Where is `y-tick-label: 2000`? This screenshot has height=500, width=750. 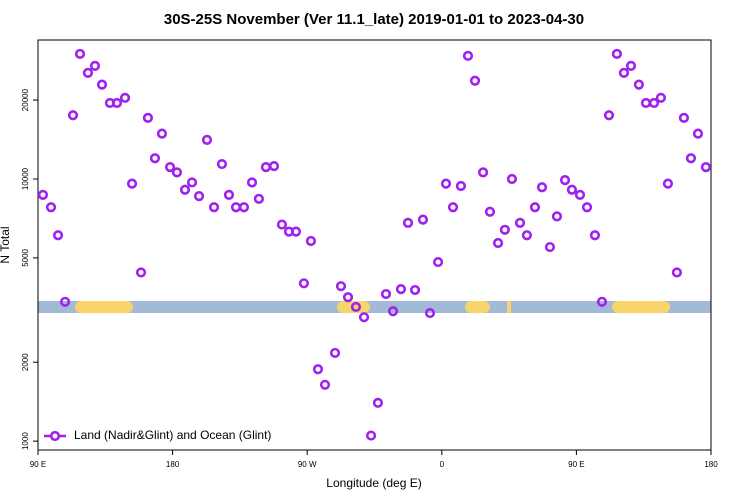 y-tick-label: 2000 is located at coordinates (25, 362).